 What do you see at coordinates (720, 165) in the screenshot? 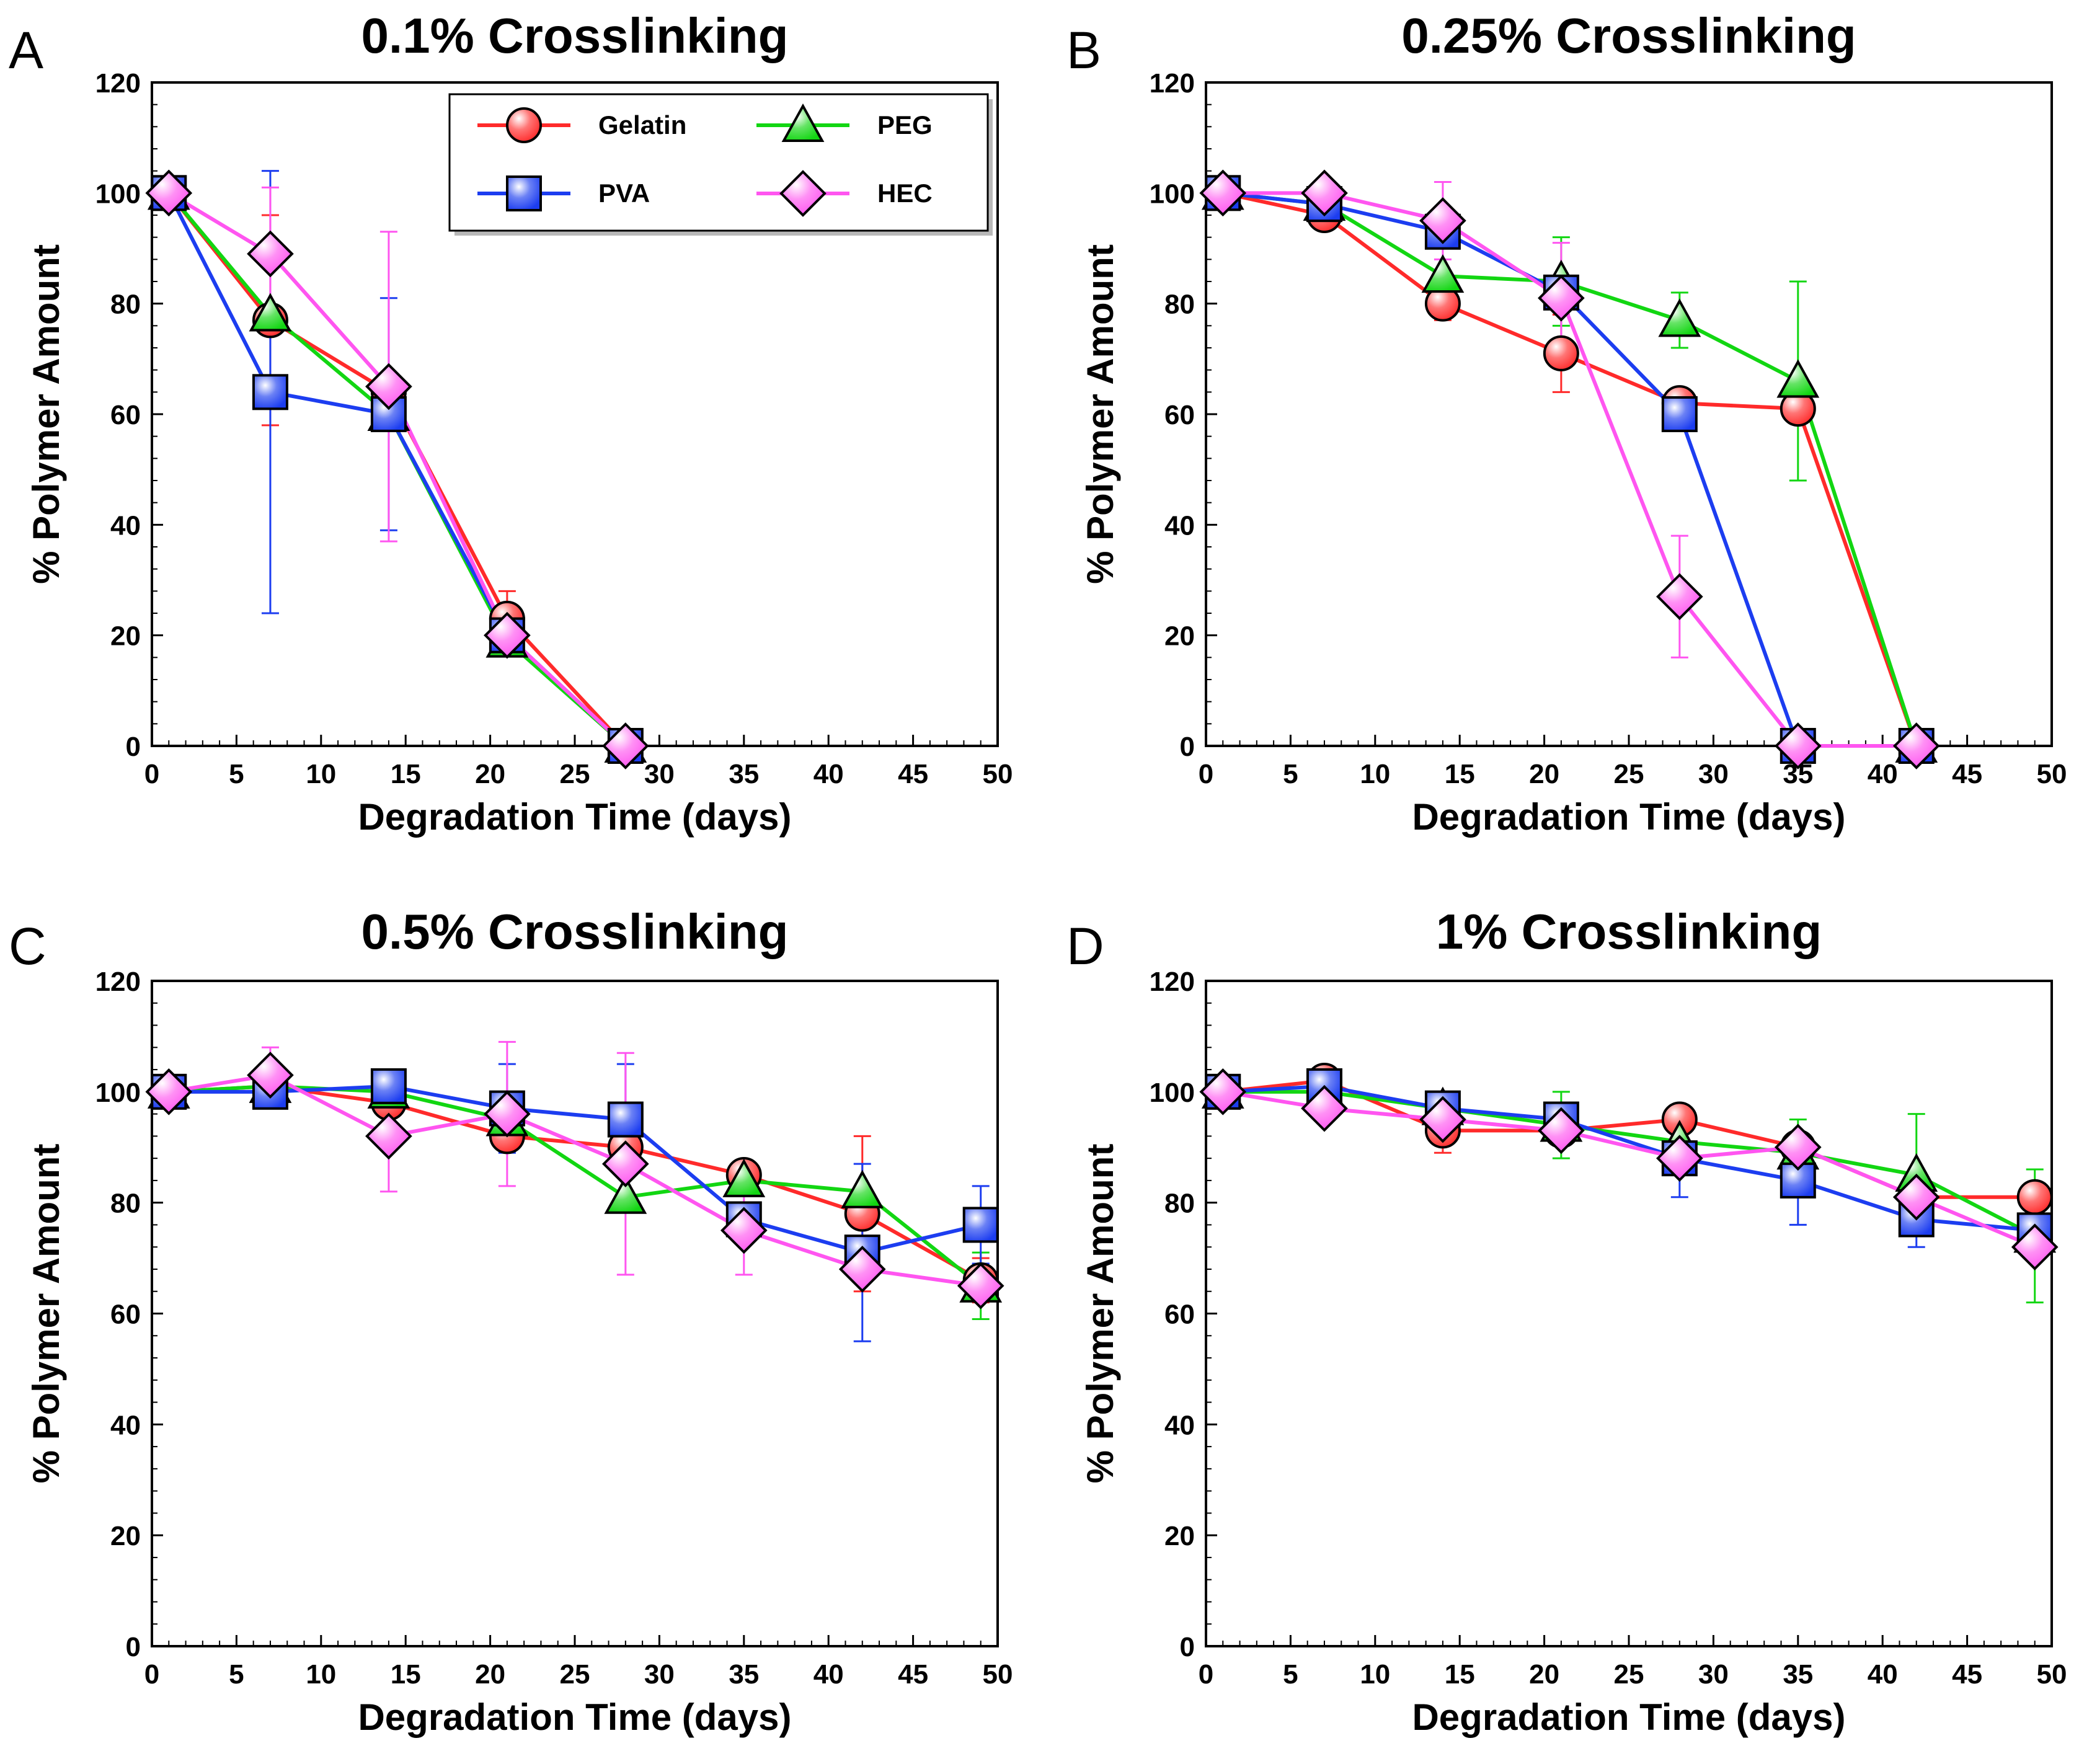
I see `legend: Gelatin PEG PVA HEC` at bounding box center [720, 165].